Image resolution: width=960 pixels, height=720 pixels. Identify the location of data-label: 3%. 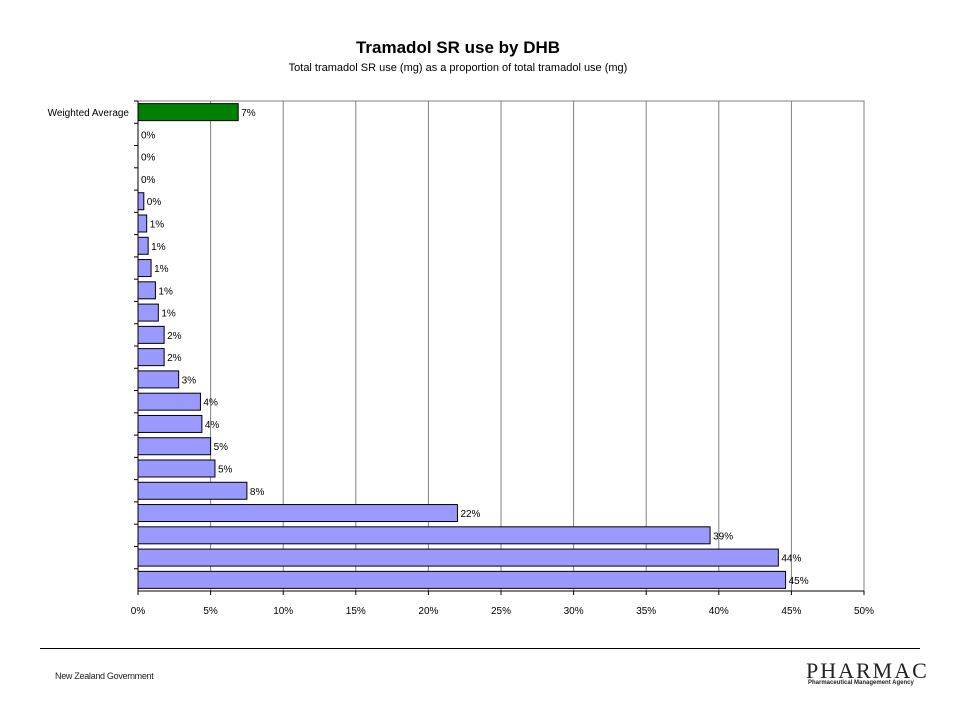
(189, 380).